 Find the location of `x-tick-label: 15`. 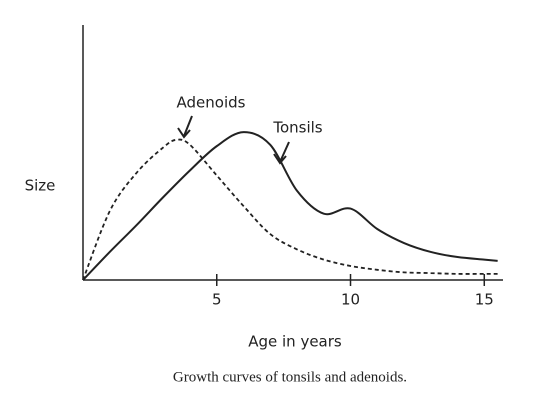

x-tick-label: 15 is located at coordinates (484, 300).